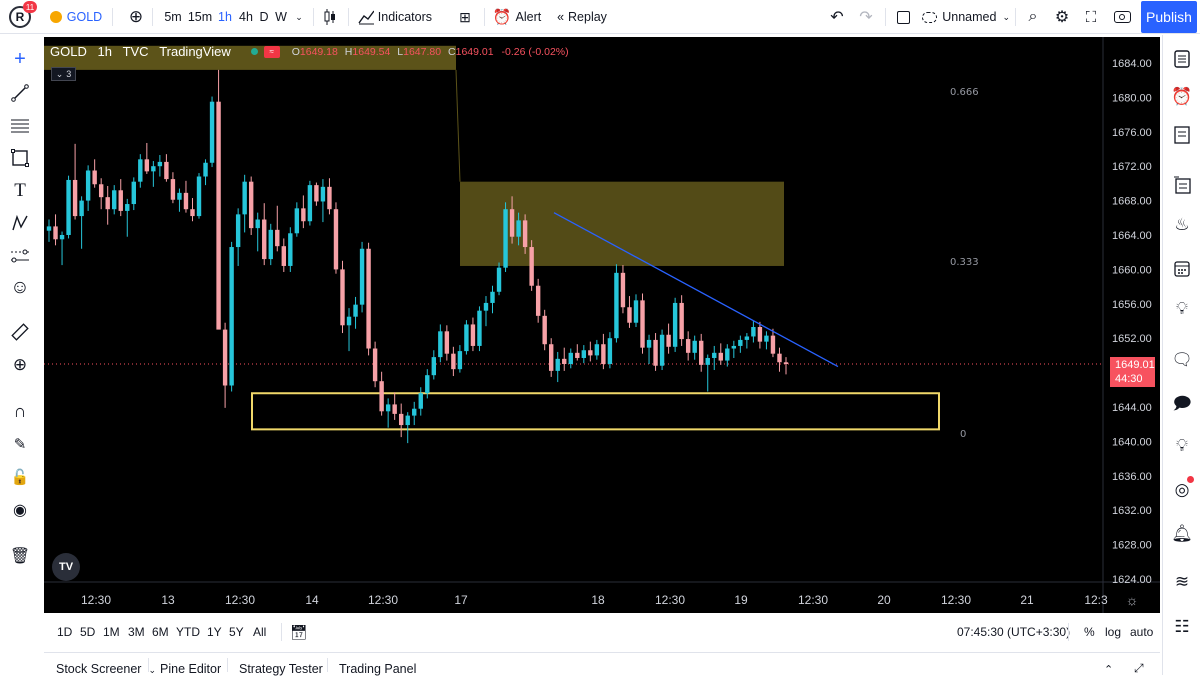 This screenshot has height=676, width=1200. What do you see at coordinates (136, 16) in the screenshot?
I see `compare-add-symbol-icon: ⊕` at bounding box center [136, 16].